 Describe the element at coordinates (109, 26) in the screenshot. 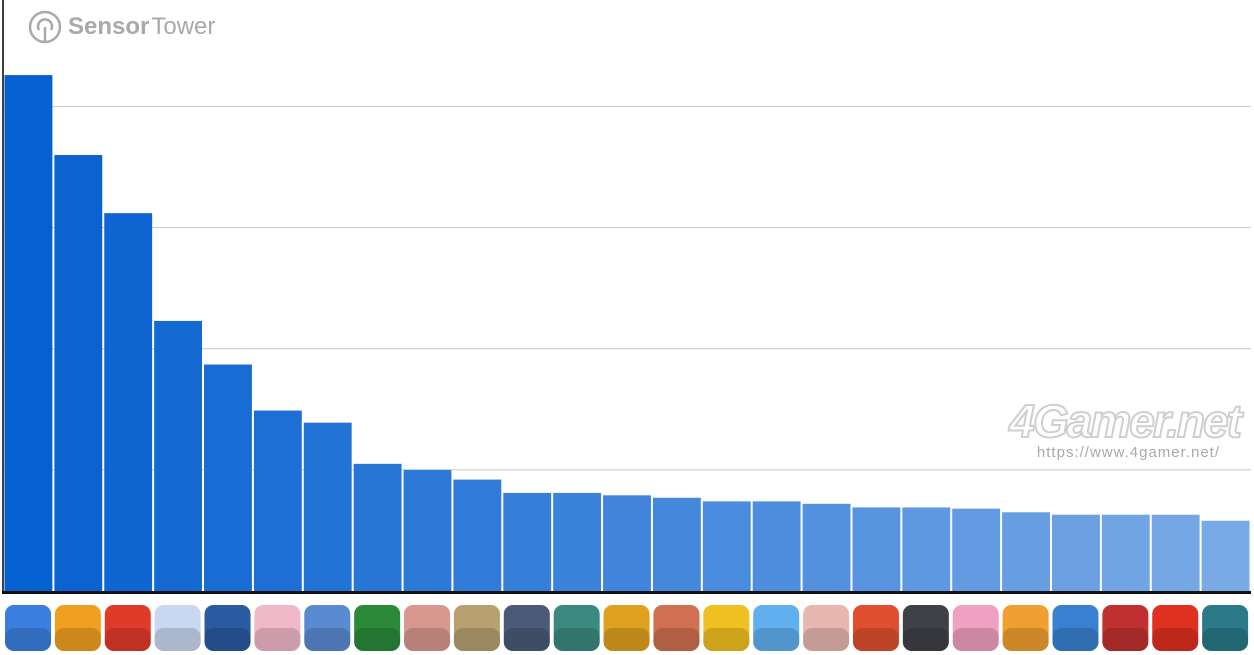

I see `logo-text-bold: Sensor` at that location.